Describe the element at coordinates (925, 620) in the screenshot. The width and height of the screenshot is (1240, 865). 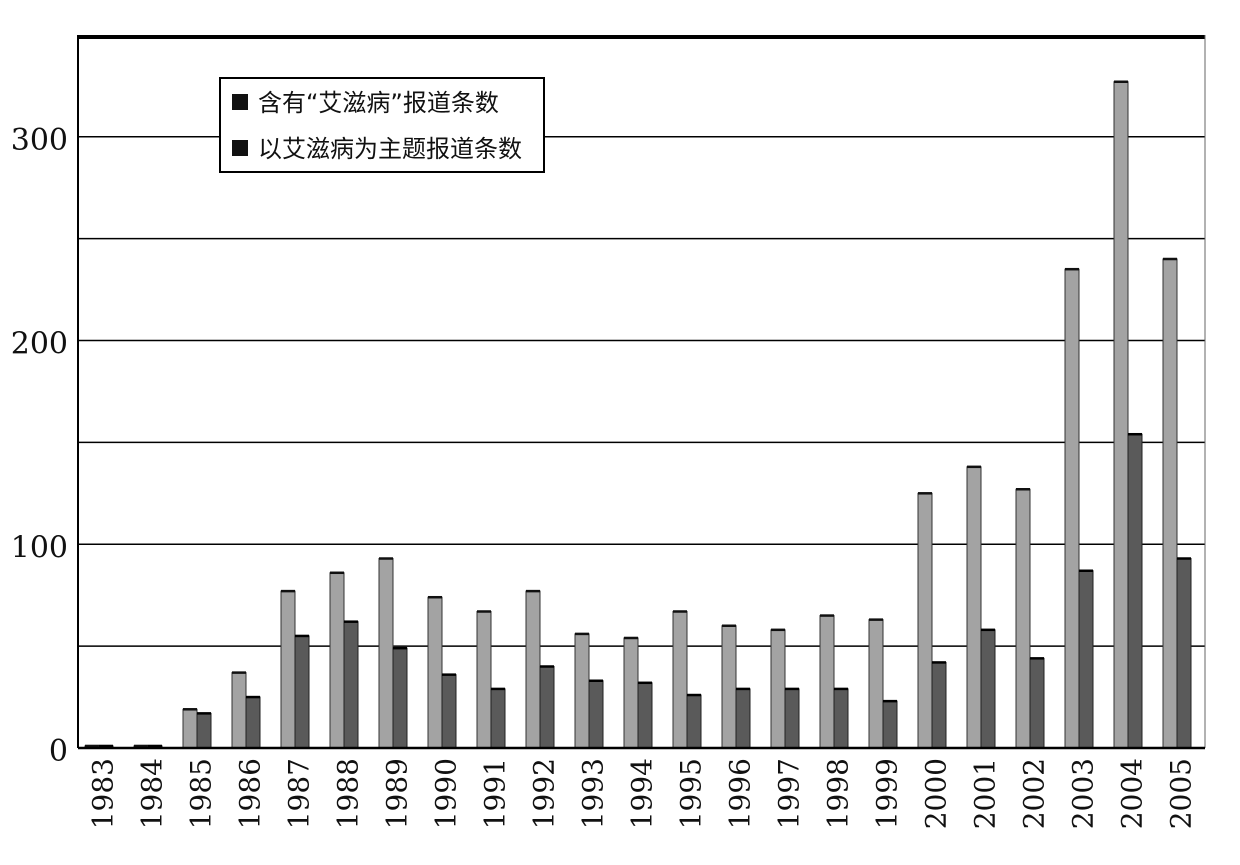
I see `bar-series-1-2000` at that location.